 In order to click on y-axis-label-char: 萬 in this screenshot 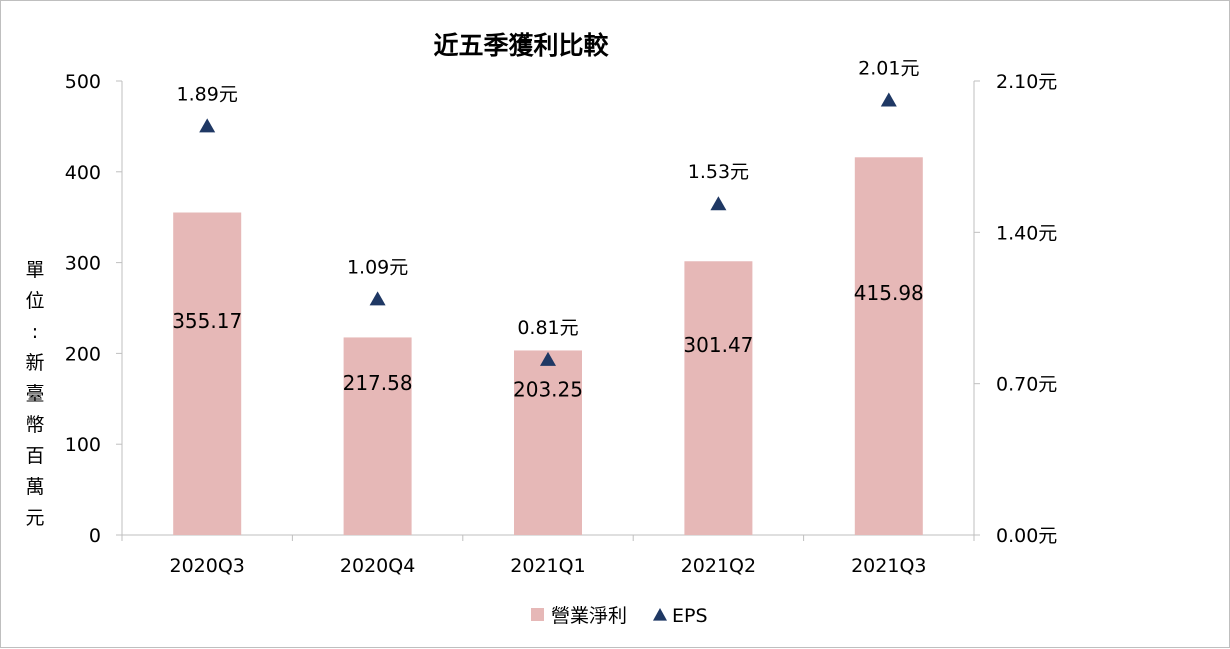, I will do `click(34, 487)`.